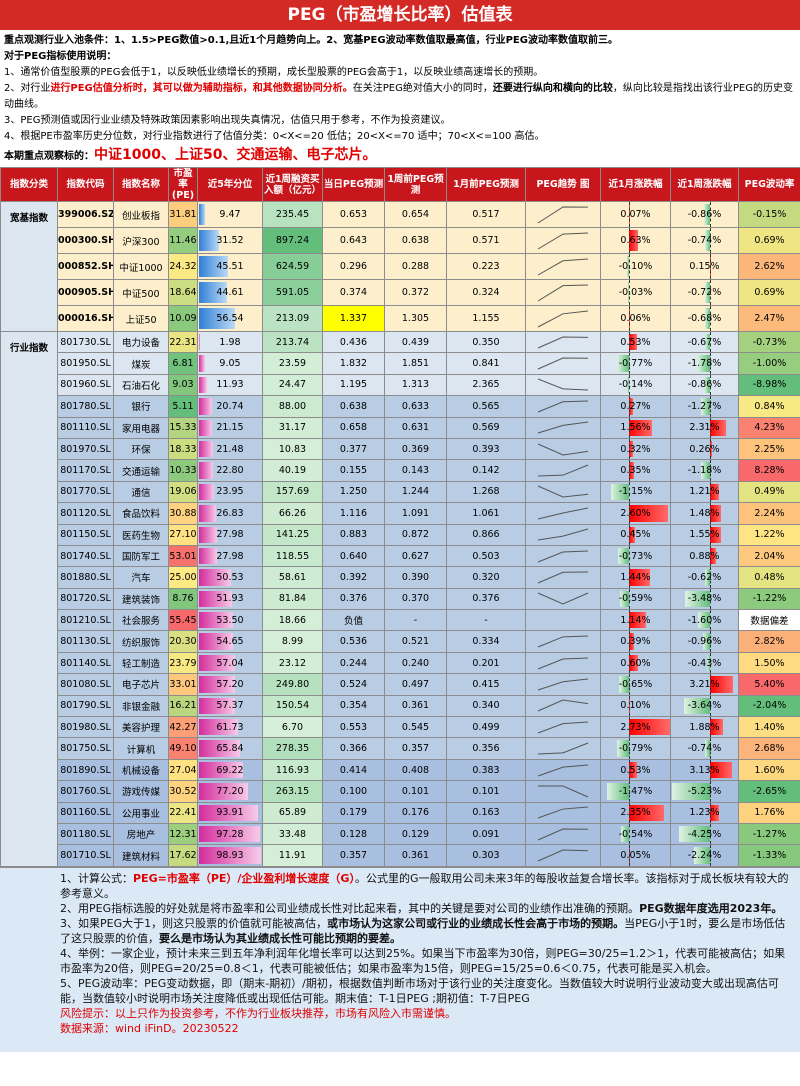 This screenshot has height=1086, width=800. Describe the element at coordinates (415, 240) in the screenshot. I see `cell-text: 0.638` at that location.